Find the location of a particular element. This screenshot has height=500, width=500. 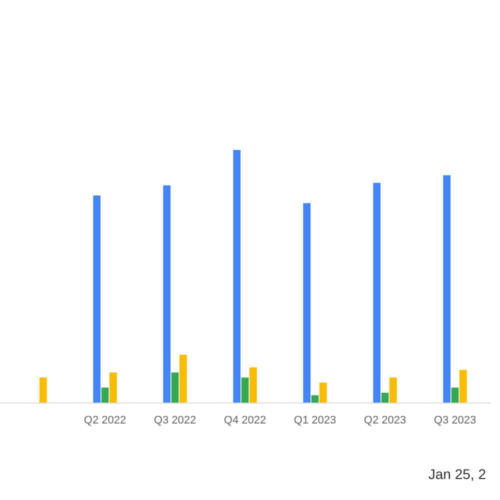

x-tick-label: Q2 2023 is located at coordinates (385, 420).